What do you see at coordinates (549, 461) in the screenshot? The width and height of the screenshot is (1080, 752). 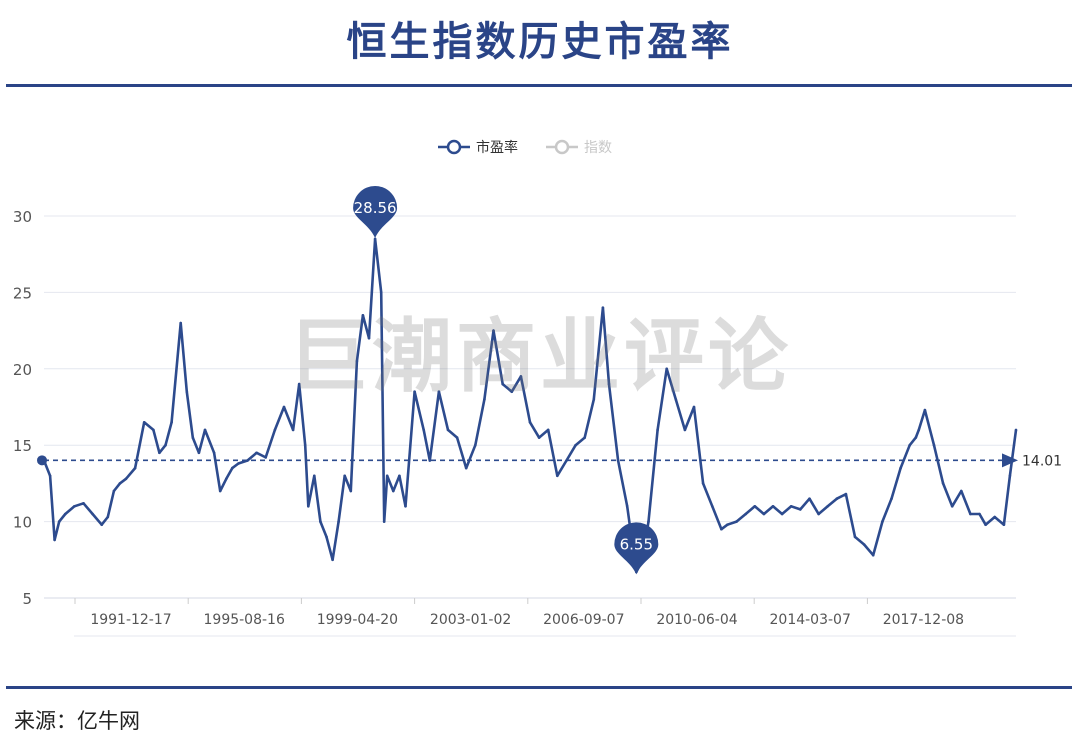 I see `reference-line: 14.01` at bounding box center [549, 461].